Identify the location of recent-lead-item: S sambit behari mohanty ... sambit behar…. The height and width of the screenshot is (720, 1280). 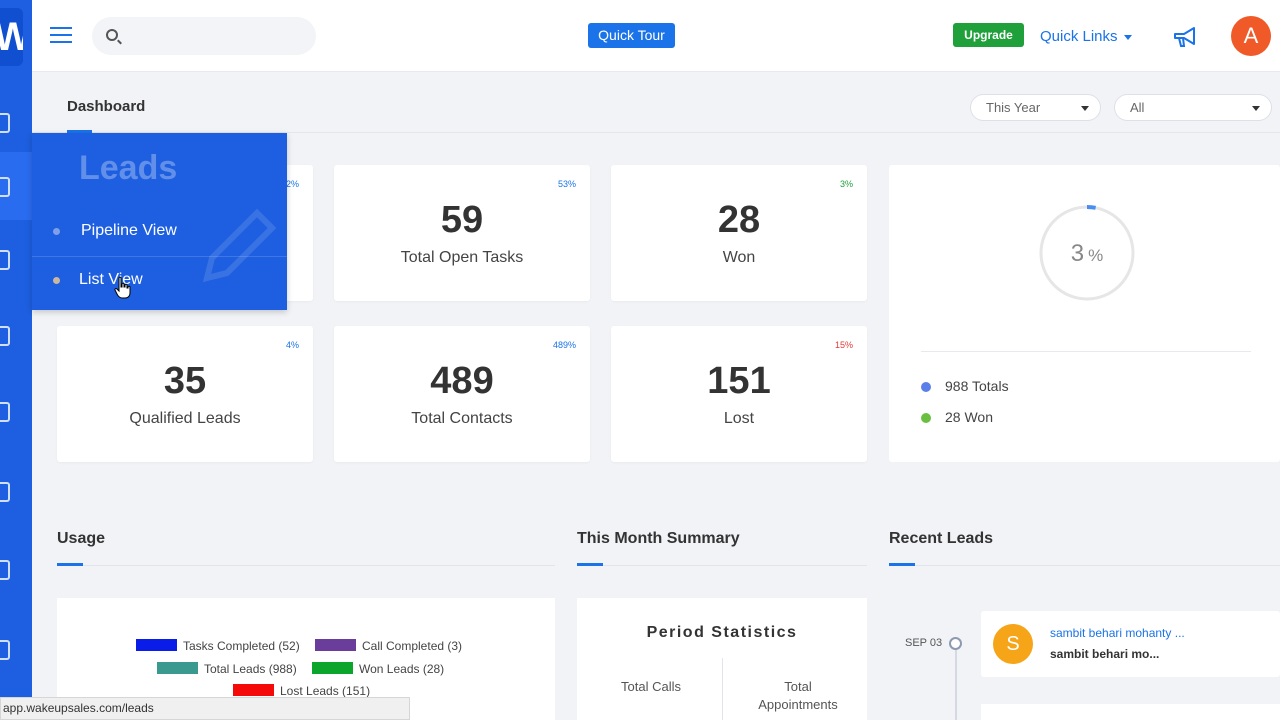
(1130, 644).